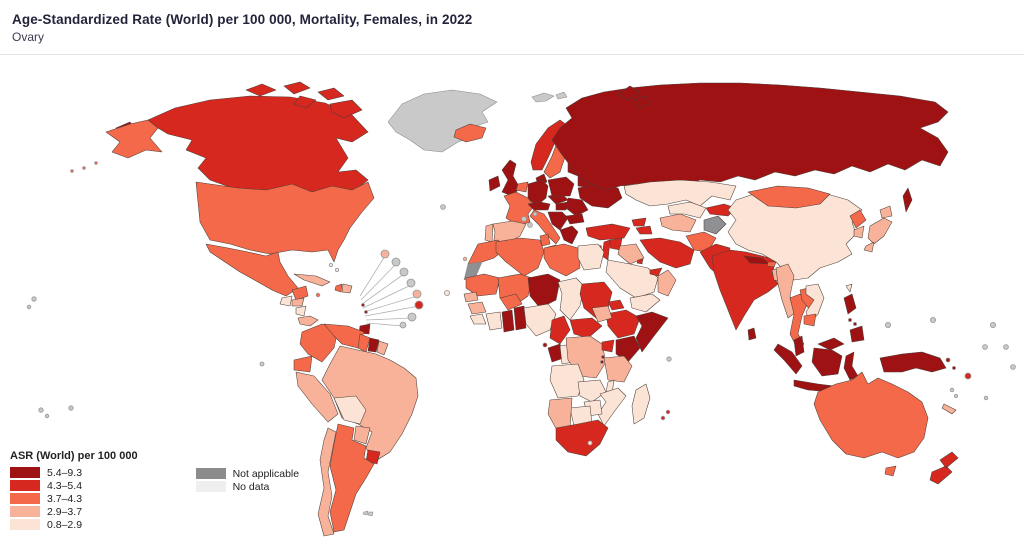  What do you see at coordinates (558, 221) in the screenshot?
I see `country-western-balkans` at bounding box center [558, 221].